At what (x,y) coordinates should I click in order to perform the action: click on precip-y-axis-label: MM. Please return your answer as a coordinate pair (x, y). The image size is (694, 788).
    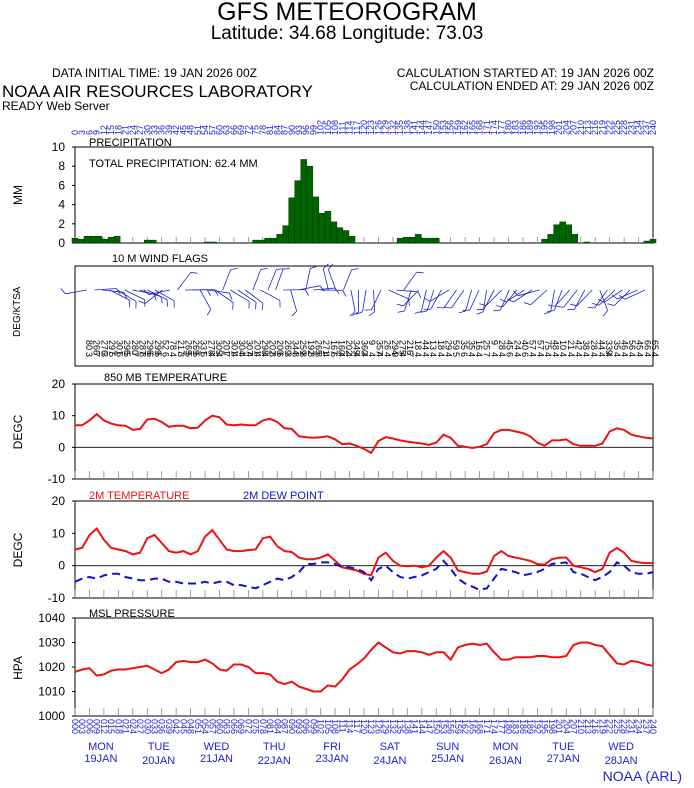
    Looking at the image, I should click on (18, 195).